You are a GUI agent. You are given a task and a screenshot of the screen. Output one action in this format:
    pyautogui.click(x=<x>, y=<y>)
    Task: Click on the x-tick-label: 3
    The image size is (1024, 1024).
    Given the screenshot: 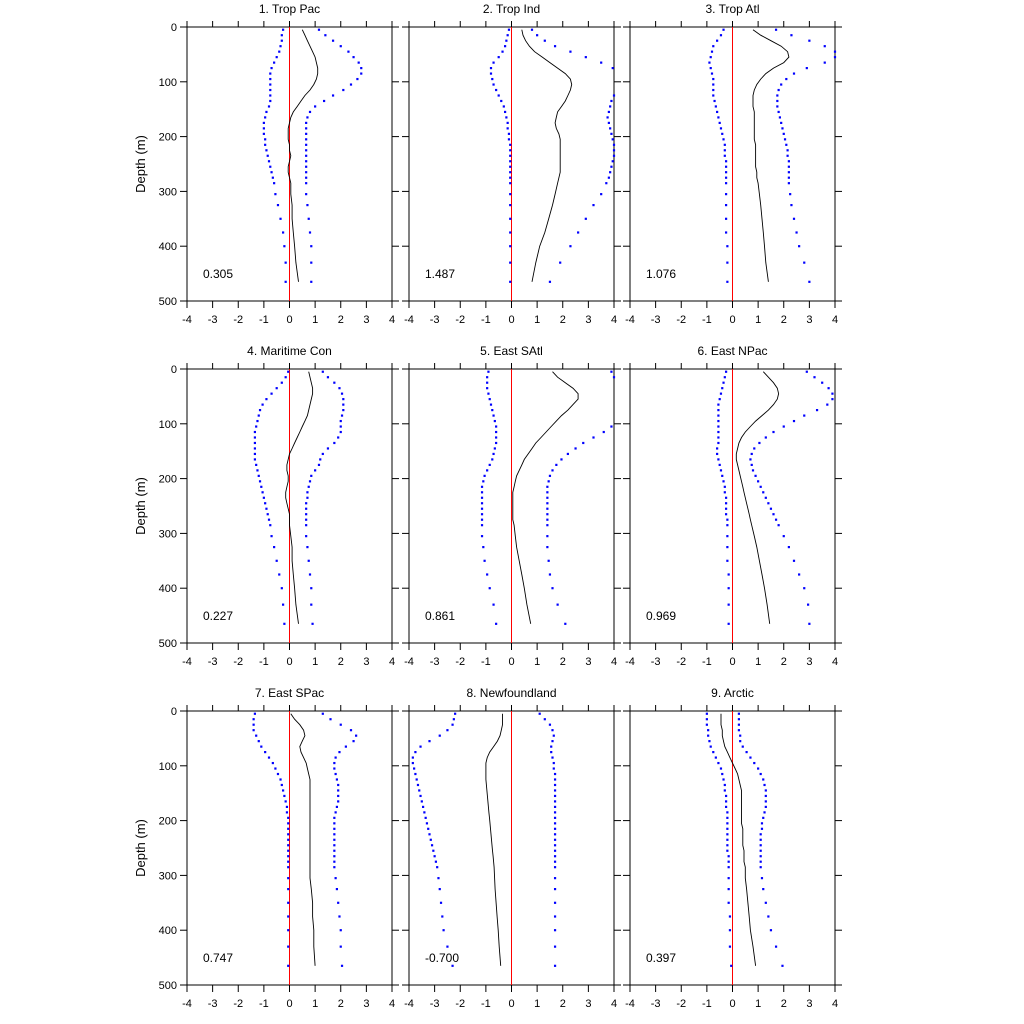 What is the action you would take?
    pyautogui.click(x=366, y=662)
    